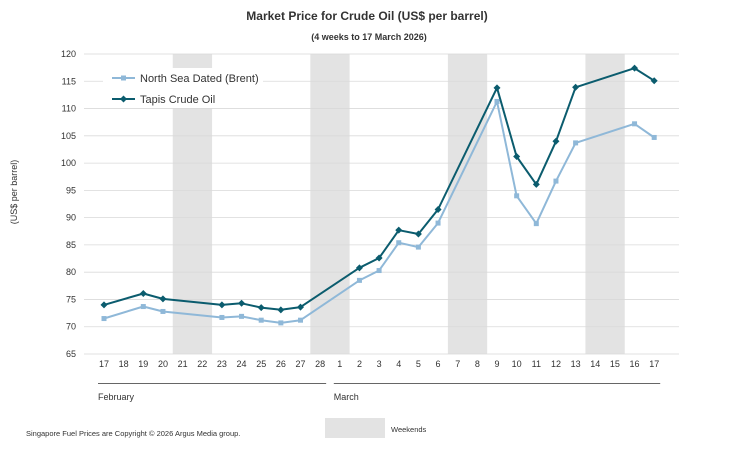 This screenshot has width=738, height=451. I want to click on x-tick-label: 14, so click(595, 364).